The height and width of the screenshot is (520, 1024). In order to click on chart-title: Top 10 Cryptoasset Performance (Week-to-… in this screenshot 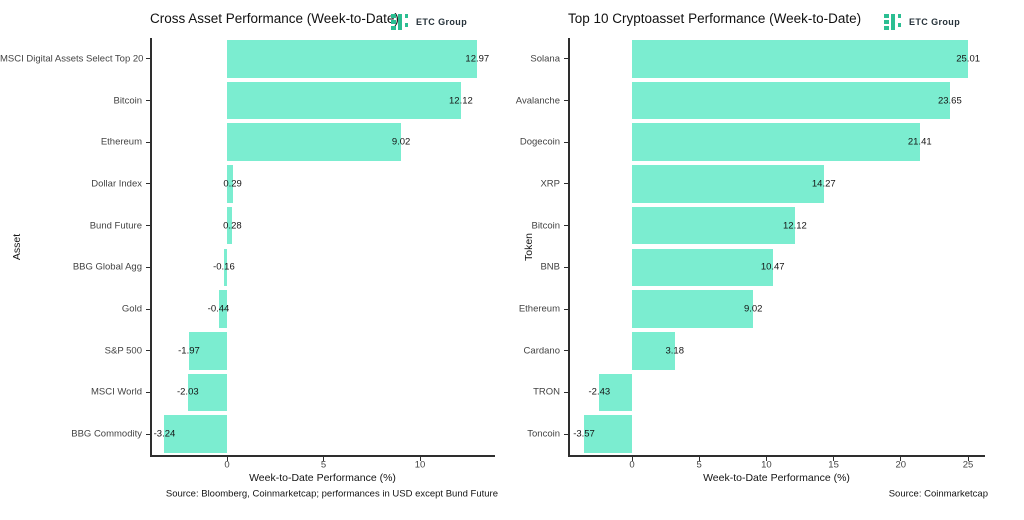, I will do `click(715, 18)`.